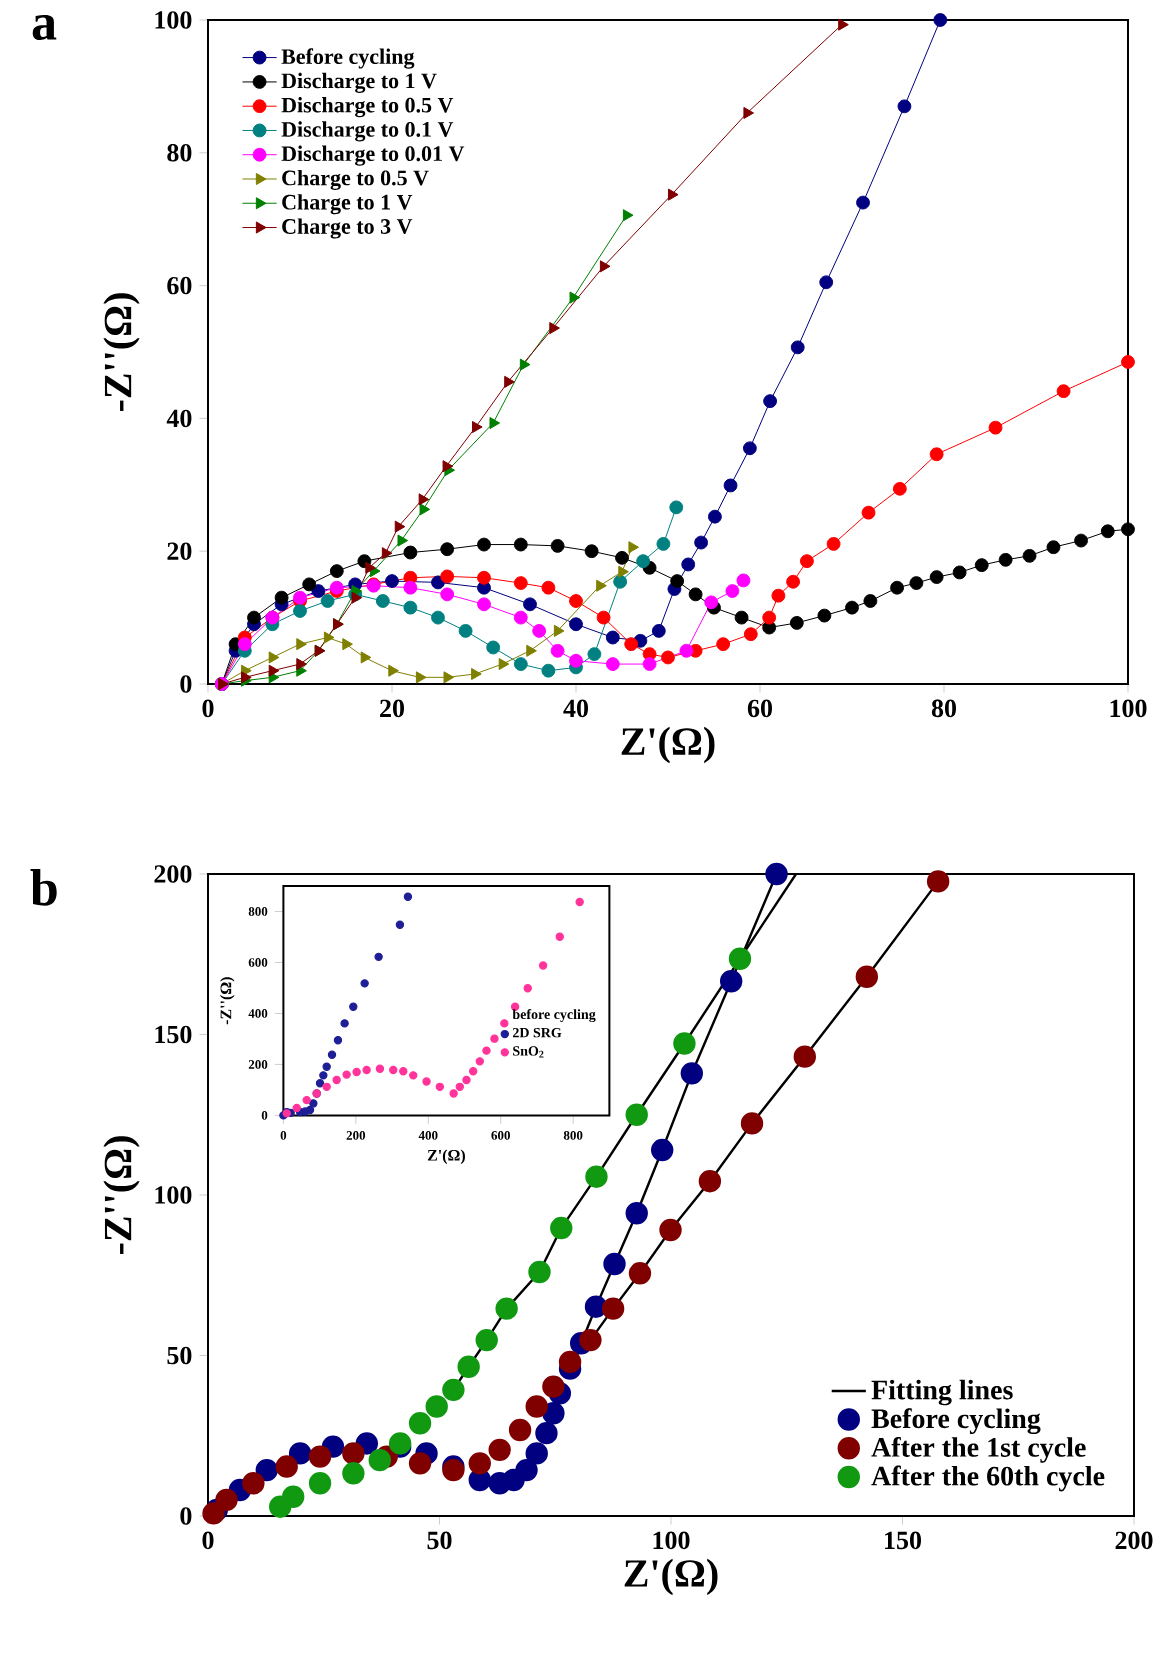 This screenshot has height=1660, width=1170. What do you see at coordinates (367, 131) in the screenshot?
I see `legend-label: Discharge to 0.1 V` at bounding box center [367, 131].